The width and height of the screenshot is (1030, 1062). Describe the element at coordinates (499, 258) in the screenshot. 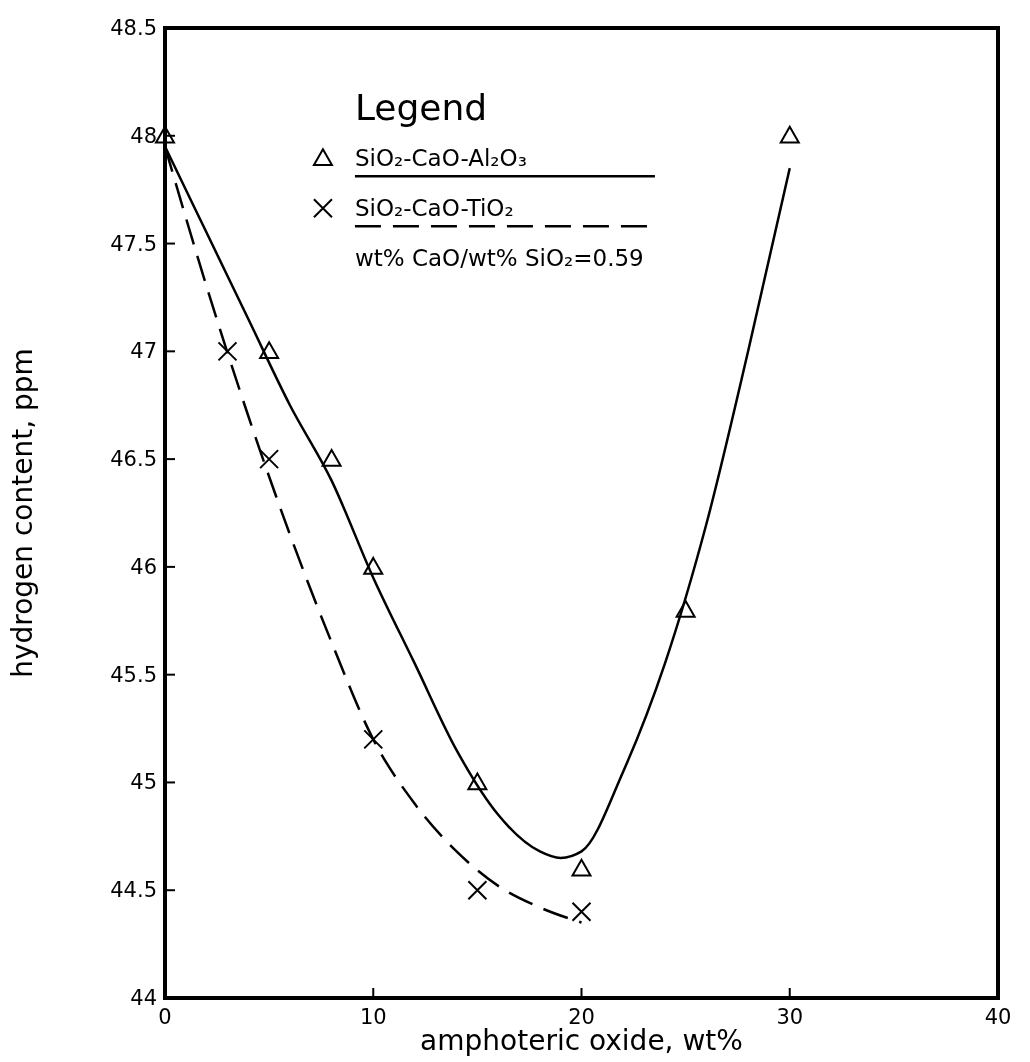

I see `annotation: wt% CaO/wt% SiO₂=0.59` at that location.